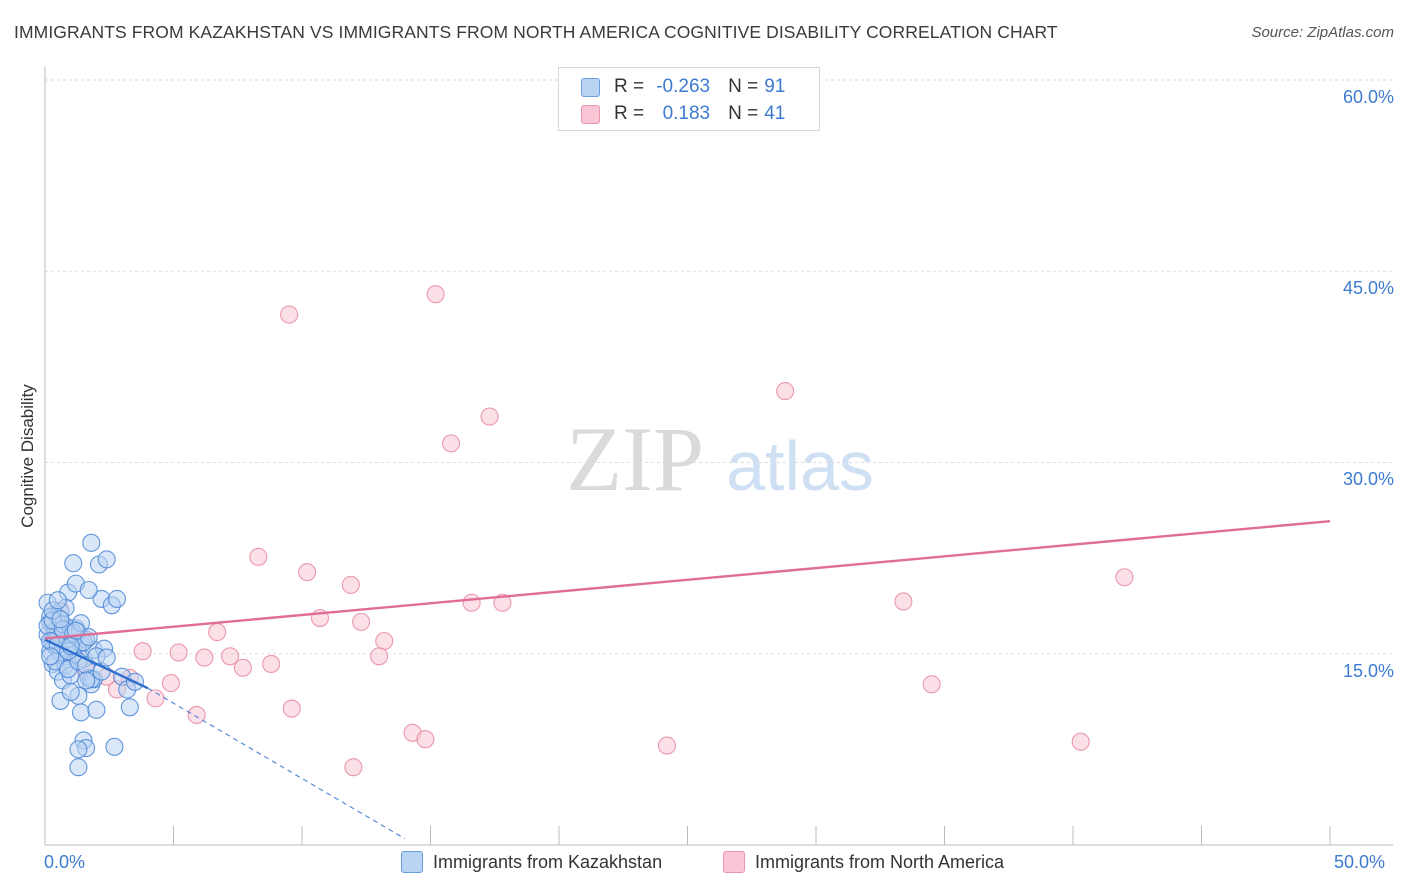 This screenshot has width=1406, height=892. What do you see at coordinates (800, 466) in the screenshot?
I see `watermark-atlas: atlas` at bounding box center [800, 466].